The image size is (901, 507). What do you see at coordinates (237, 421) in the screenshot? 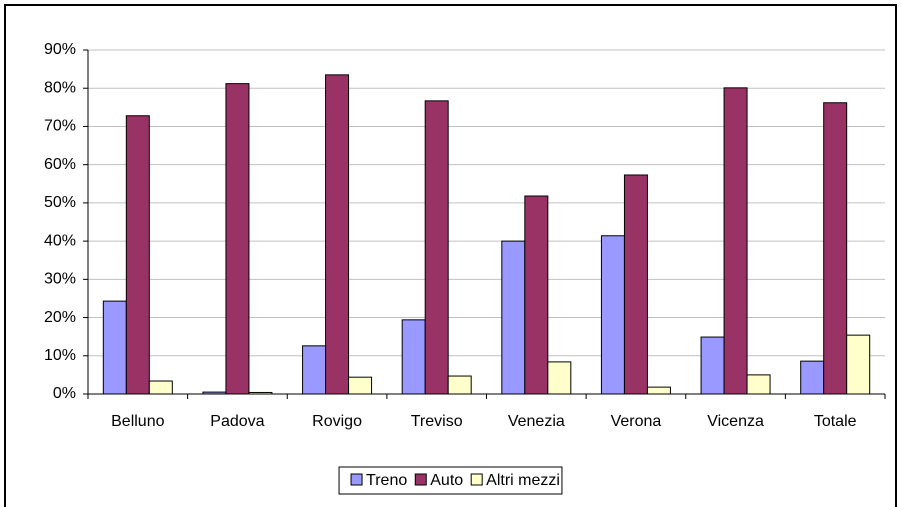
I see `x-tick-label: Padova` at bounding box center [237, 421].